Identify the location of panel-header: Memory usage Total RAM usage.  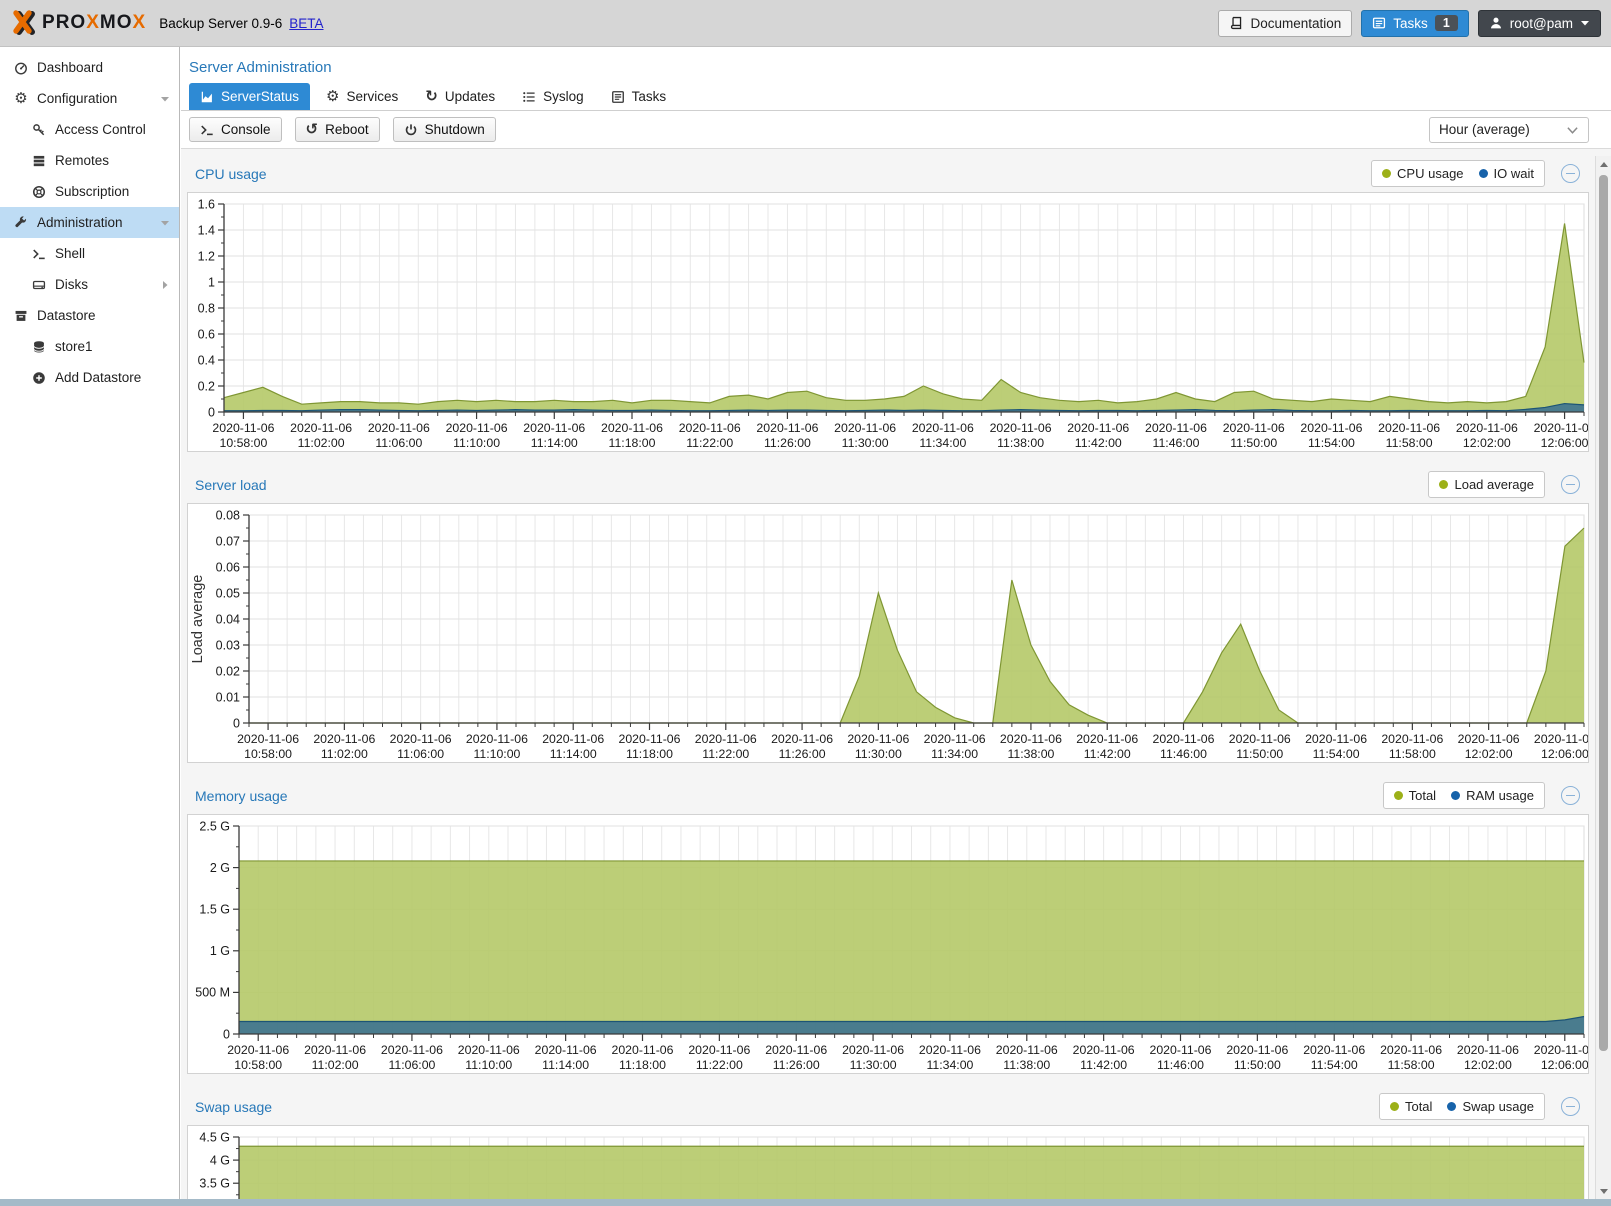
(888, 795).